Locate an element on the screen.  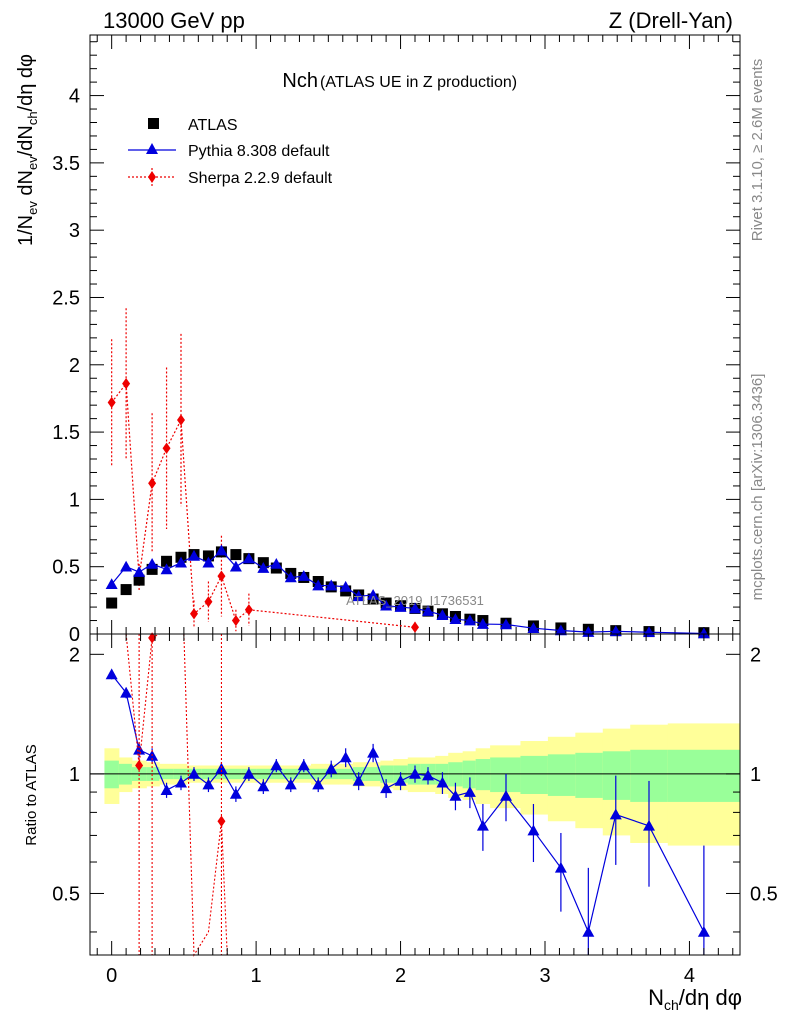
legend-sherpa-marker is located at coordinates (152, 177).